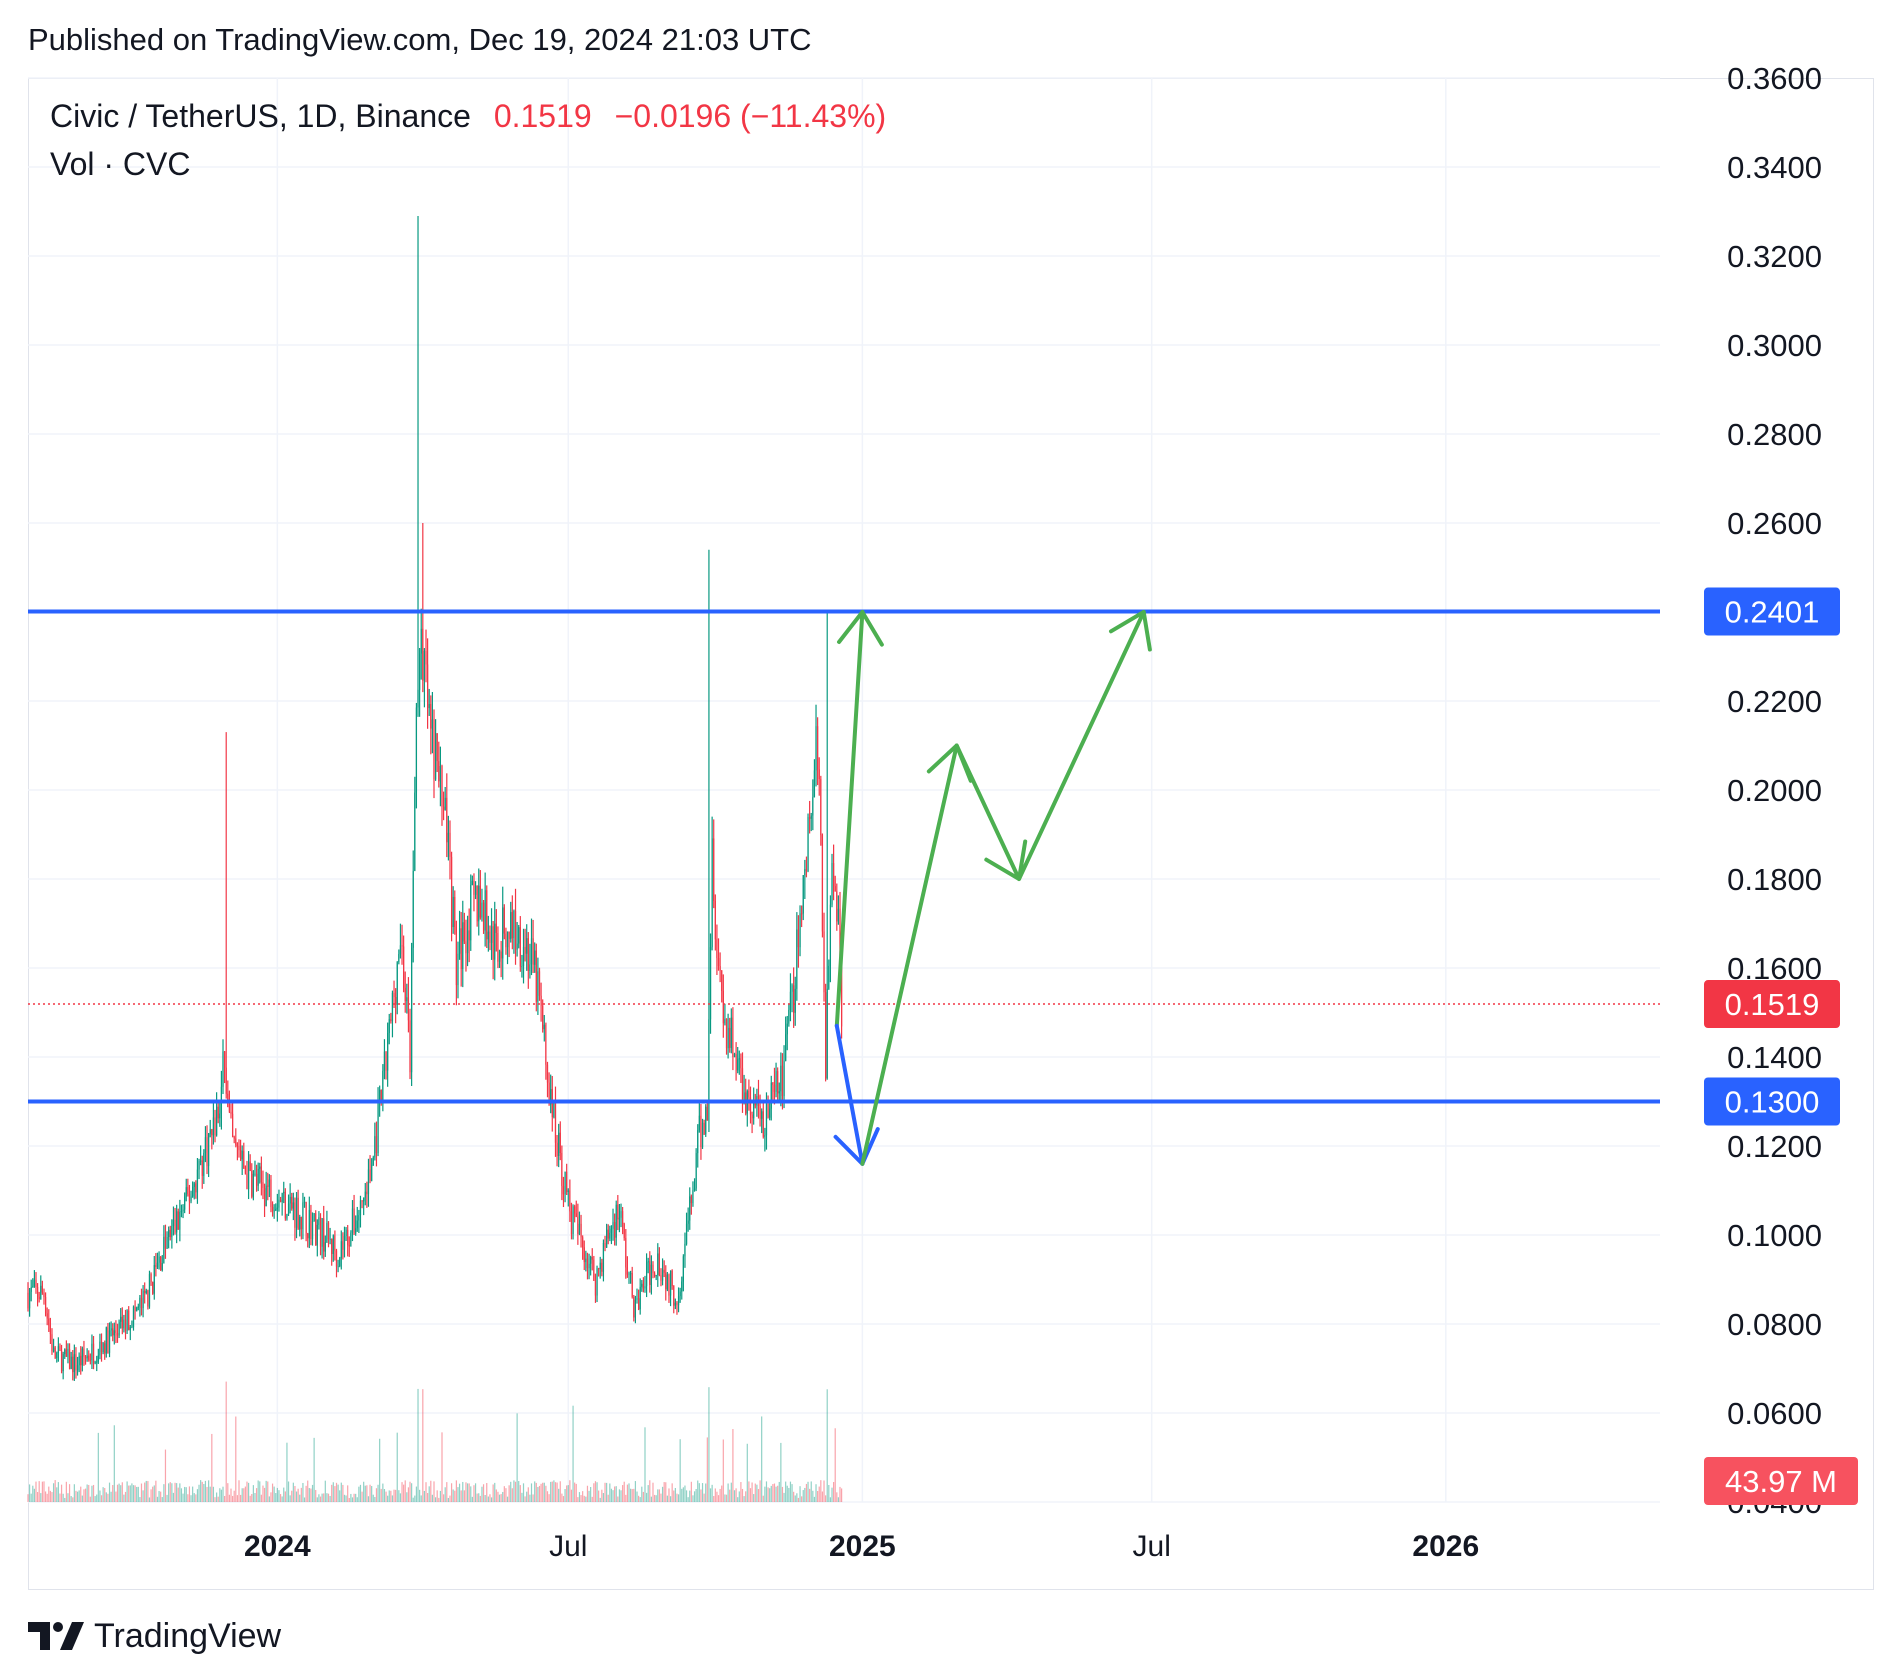 Image resolution: width=1893 pixels, height=1678 pixels. What do you see at coordinates (1774, 879) in the screenshot?
I see `price-tick-label: 0.1800` at bounding box center [1774, 879].